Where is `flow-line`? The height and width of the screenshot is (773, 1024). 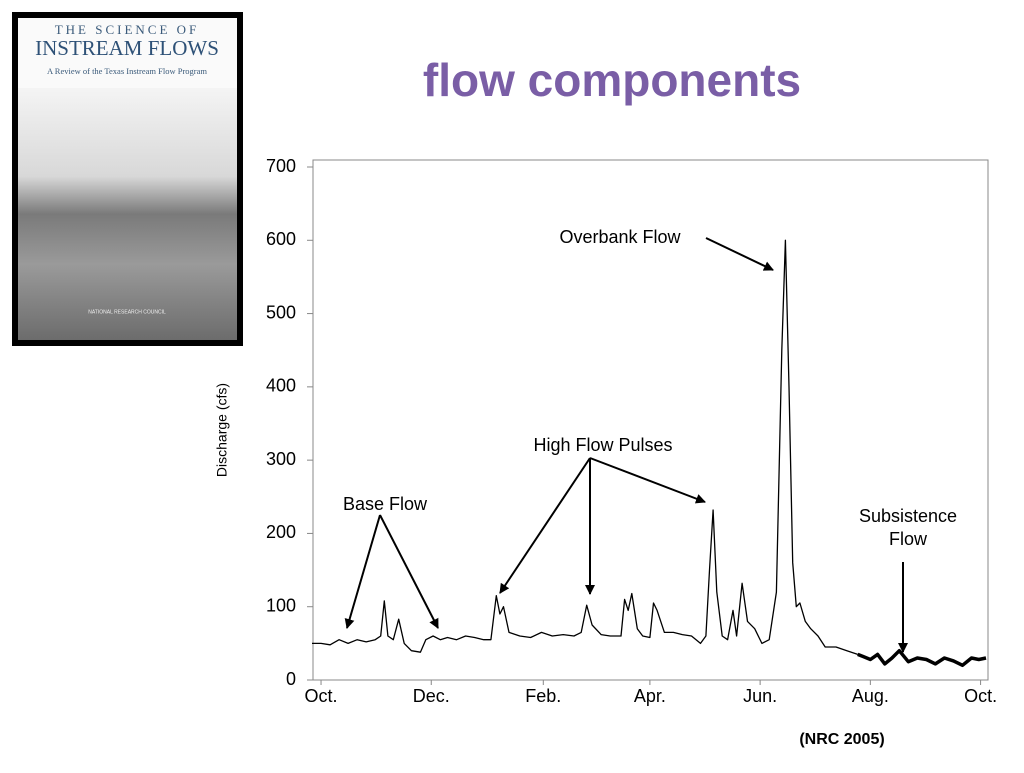
flow-line is located at coordinates (922, 658).